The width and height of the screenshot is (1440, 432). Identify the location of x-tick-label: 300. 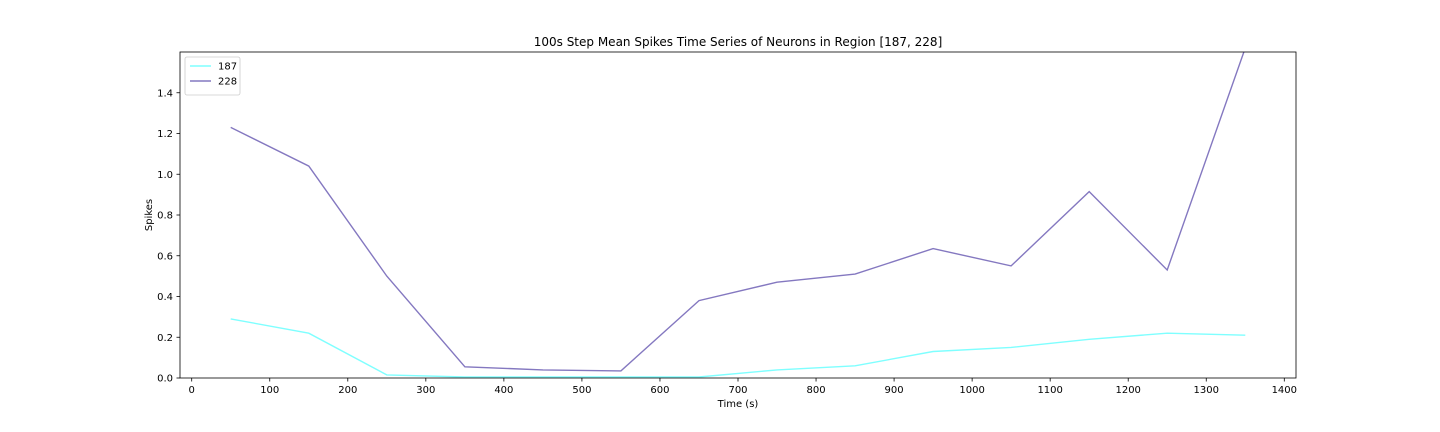
(425, 390).